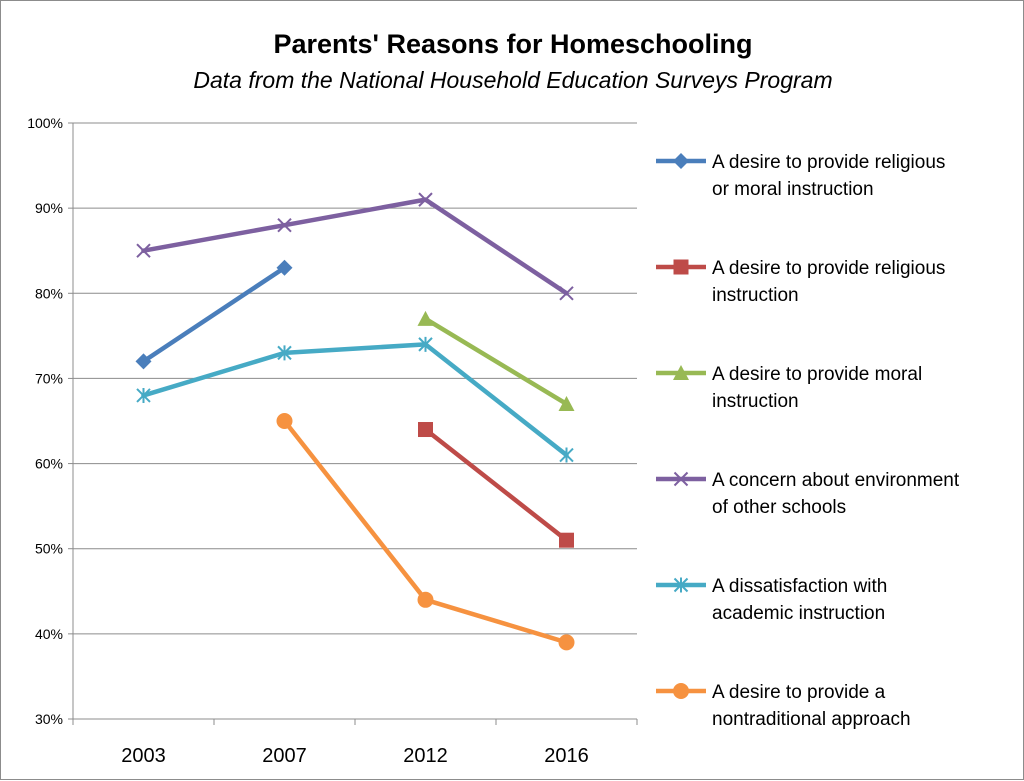  Describe the element at coordinates (49, 634) in the screenshot. I see `y-tick-label: 40%` at that location.